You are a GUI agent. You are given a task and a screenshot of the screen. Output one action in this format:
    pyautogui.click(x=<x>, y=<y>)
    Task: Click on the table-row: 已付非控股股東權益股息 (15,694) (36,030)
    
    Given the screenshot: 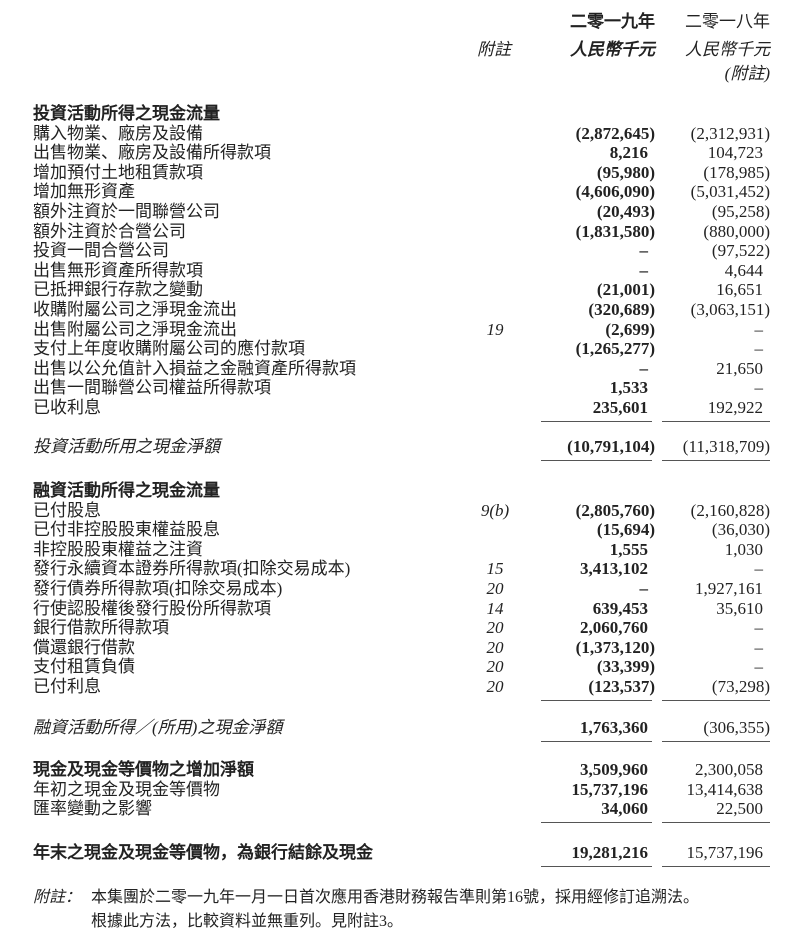 What is the action you would take?
    pyautogui.click(x=400, y=530)
    